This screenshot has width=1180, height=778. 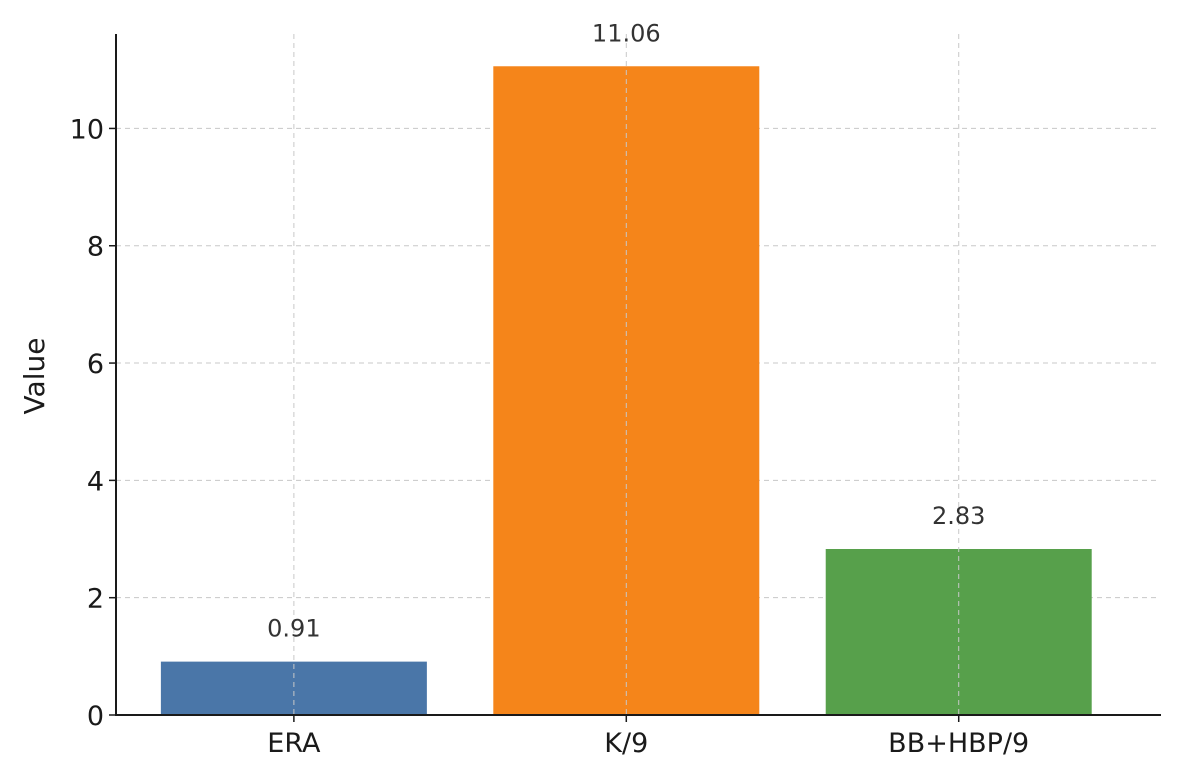 What do you see at coordinates (95, 481) in the screenshot?
I see `y-tick-label: 4` at bounding box center [95, 481].